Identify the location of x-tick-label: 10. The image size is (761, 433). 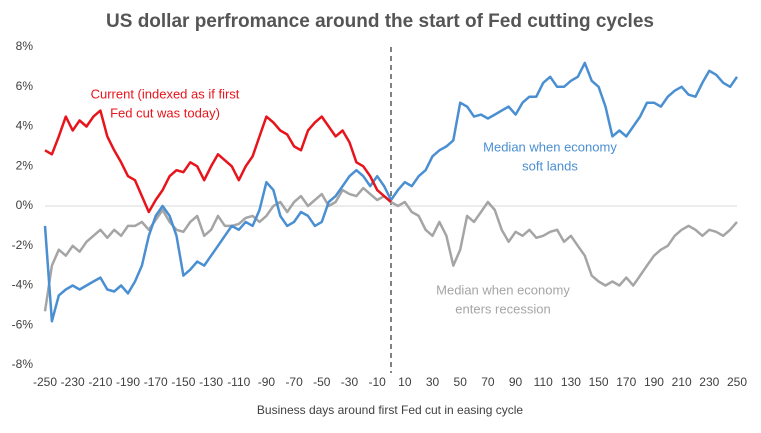
(405, 382).